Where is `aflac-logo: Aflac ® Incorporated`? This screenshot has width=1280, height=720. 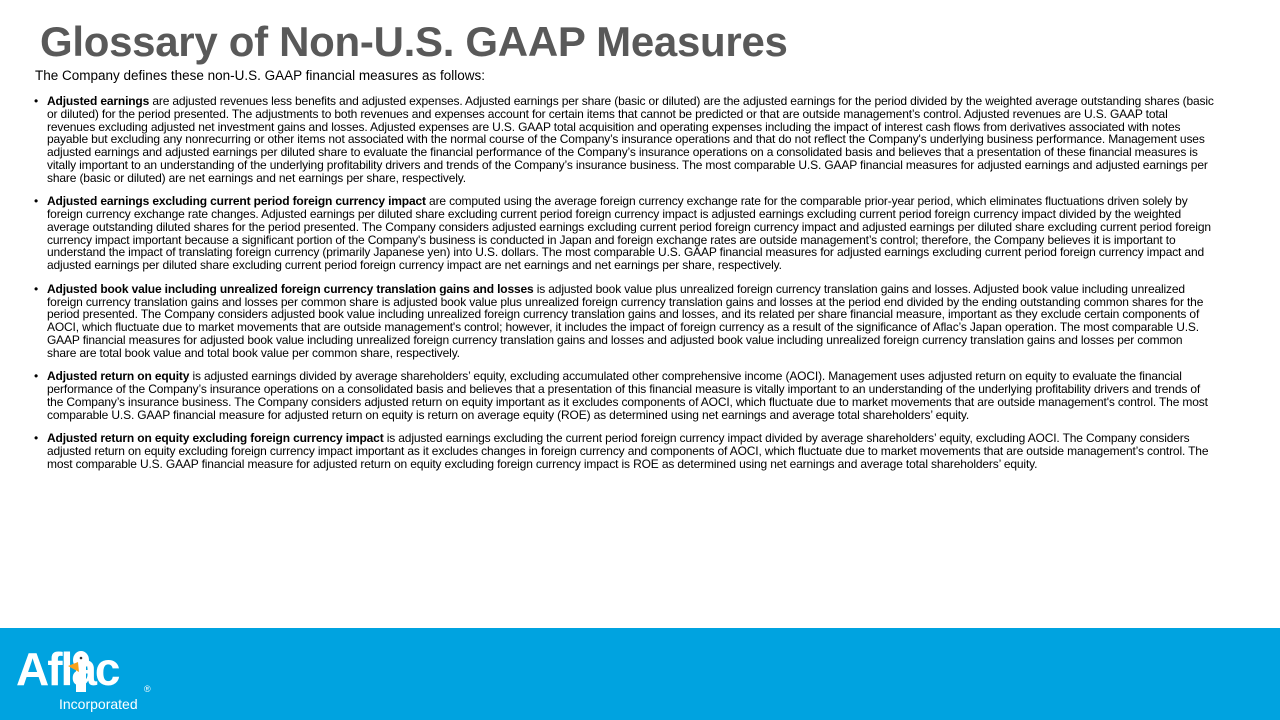
aflac-logo: Aflac ® Incorporated is located at coordinates (86, 681).